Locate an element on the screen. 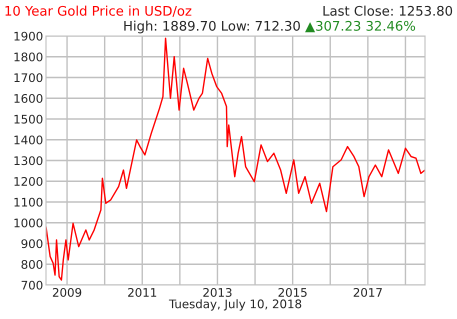  text: Last Close: 1253.80 is located at coordinates (387, 11).